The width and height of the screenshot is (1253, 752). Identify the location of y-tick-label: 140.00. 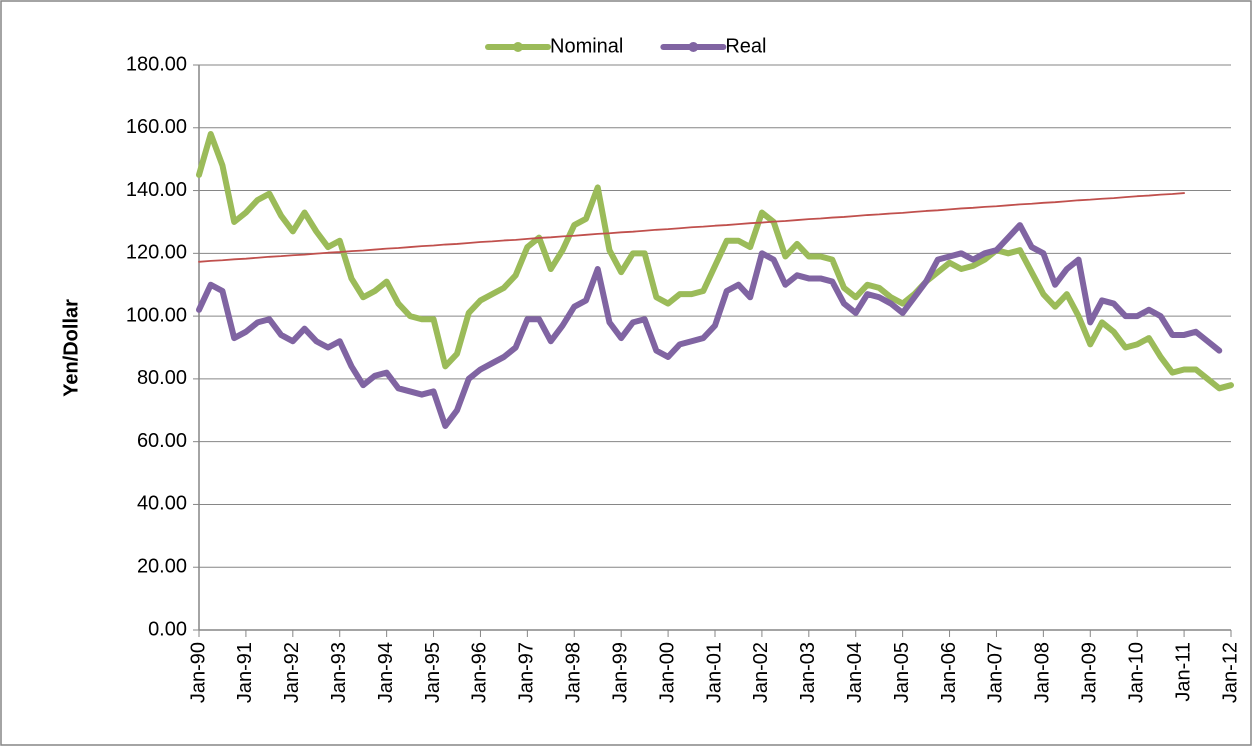
(156, 190).